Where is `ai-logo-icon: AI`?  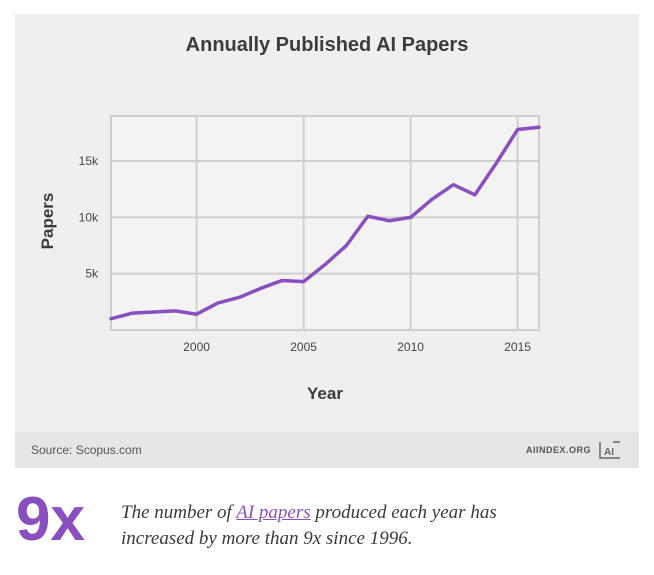
ai-logo-icon: AI is located at coordinates (610, 450).